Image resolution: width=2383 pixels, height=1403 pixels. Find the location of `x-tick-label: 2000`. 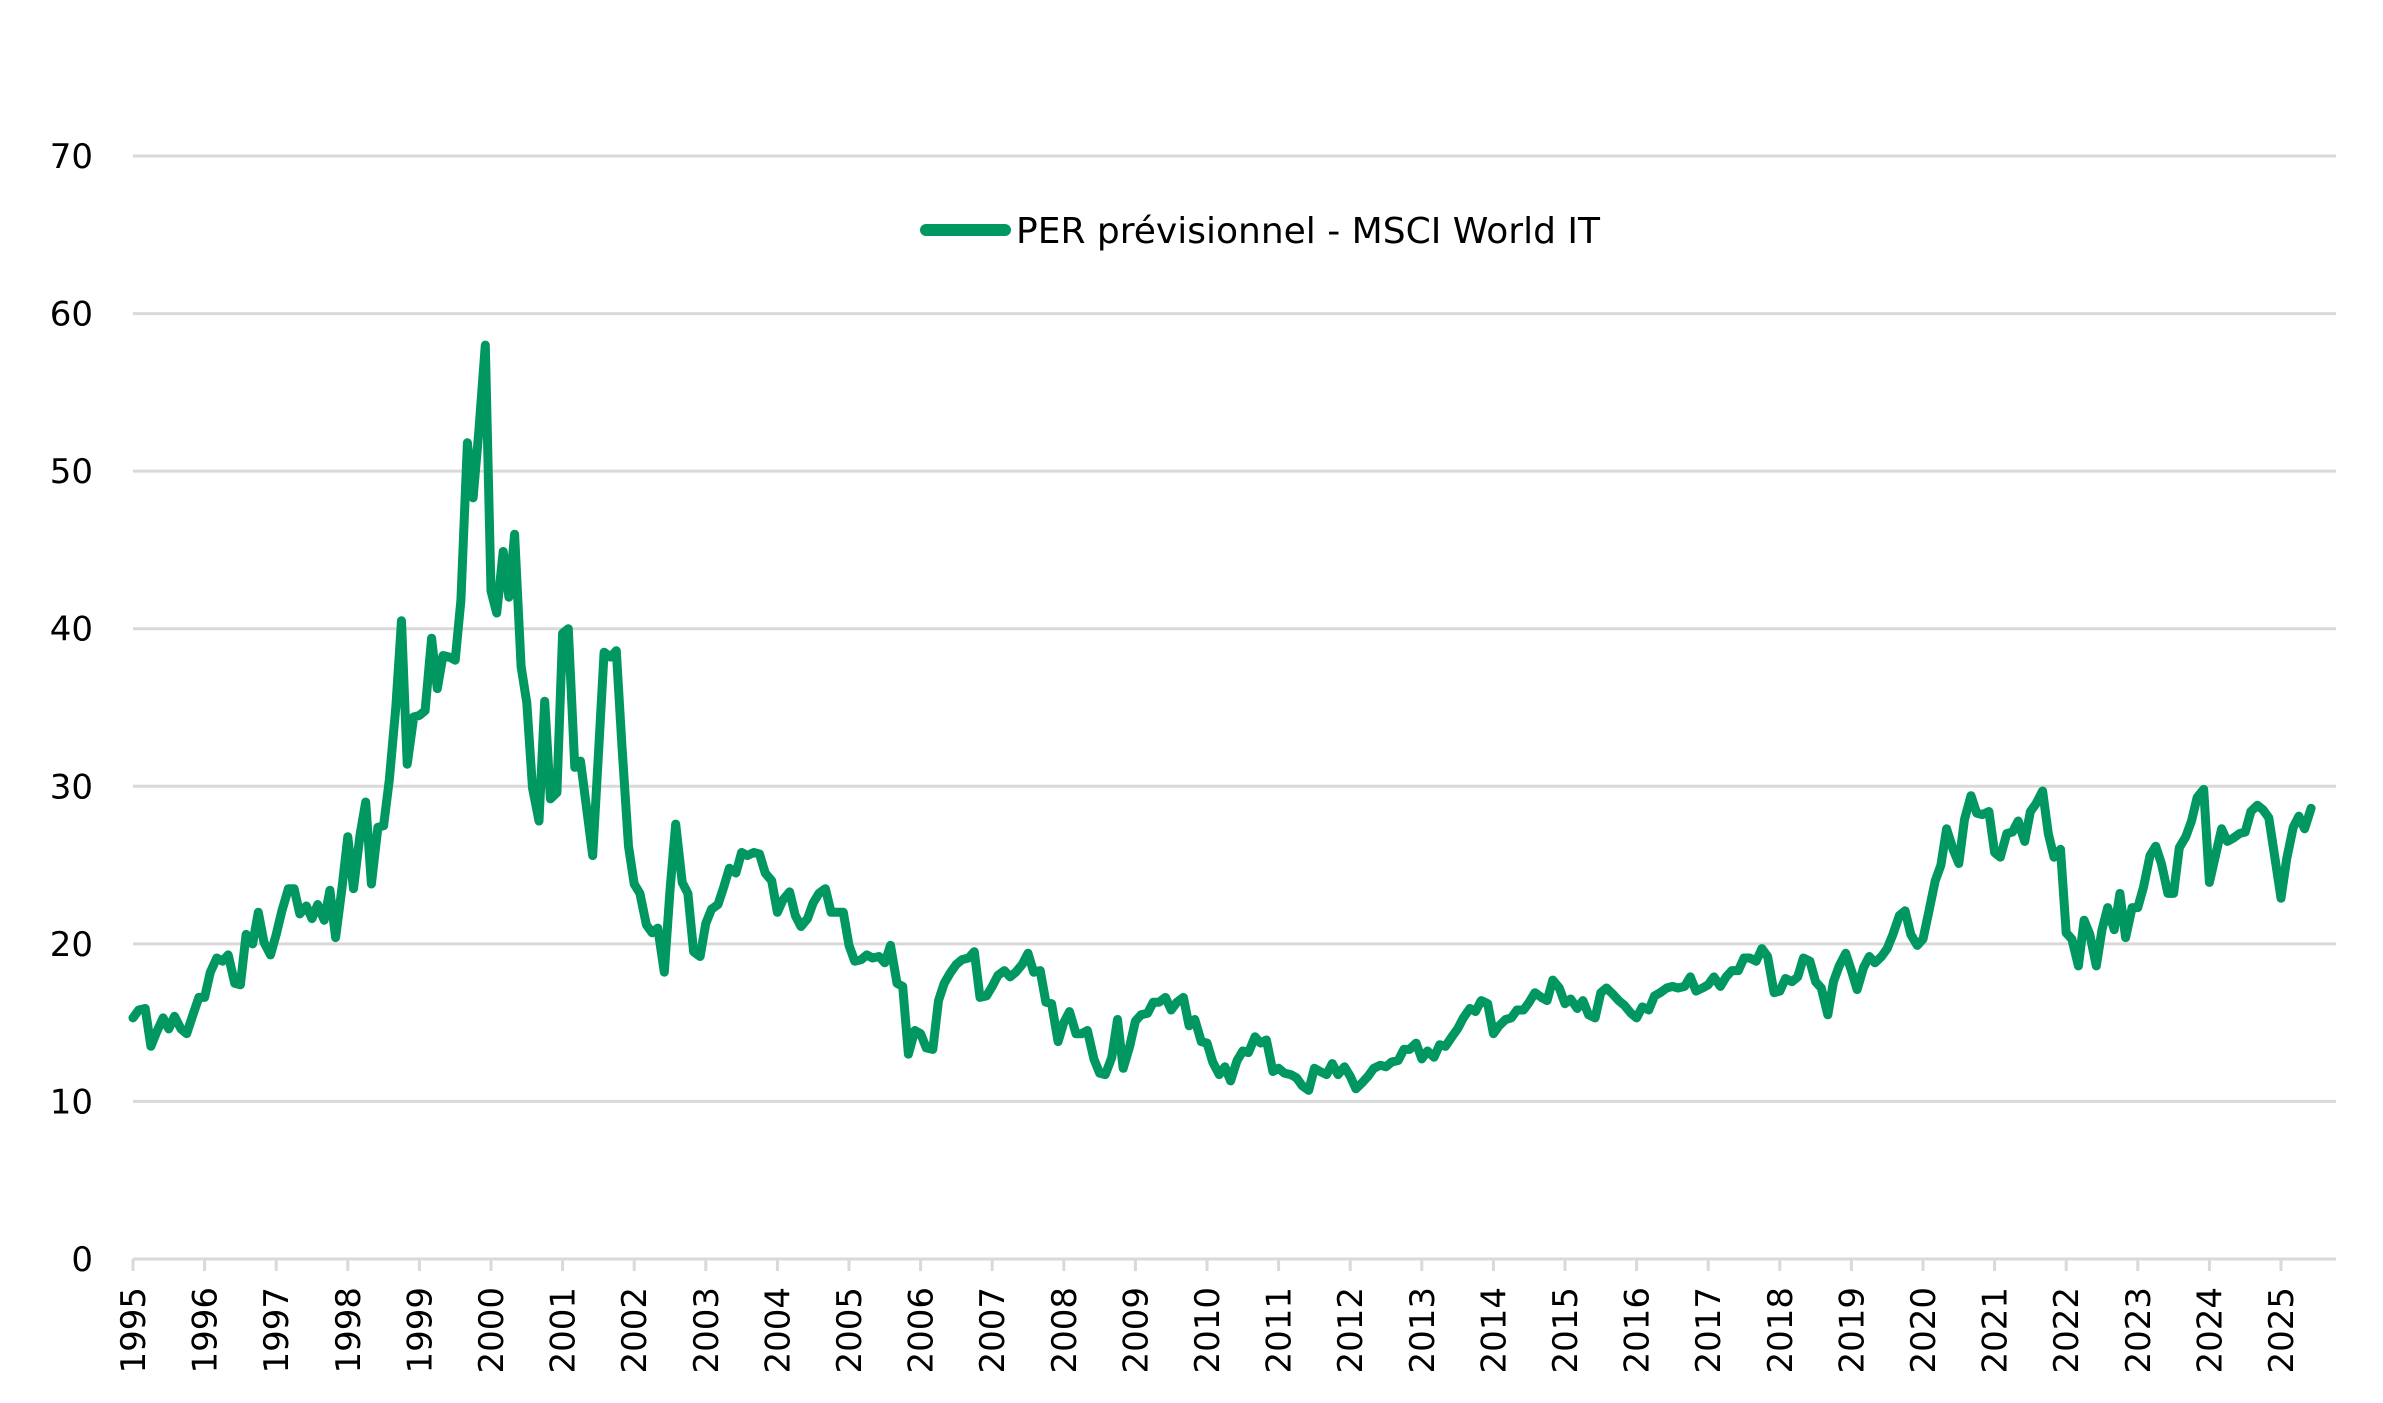

x-tick-label: 2000 is located at coordinates (492, 1330).